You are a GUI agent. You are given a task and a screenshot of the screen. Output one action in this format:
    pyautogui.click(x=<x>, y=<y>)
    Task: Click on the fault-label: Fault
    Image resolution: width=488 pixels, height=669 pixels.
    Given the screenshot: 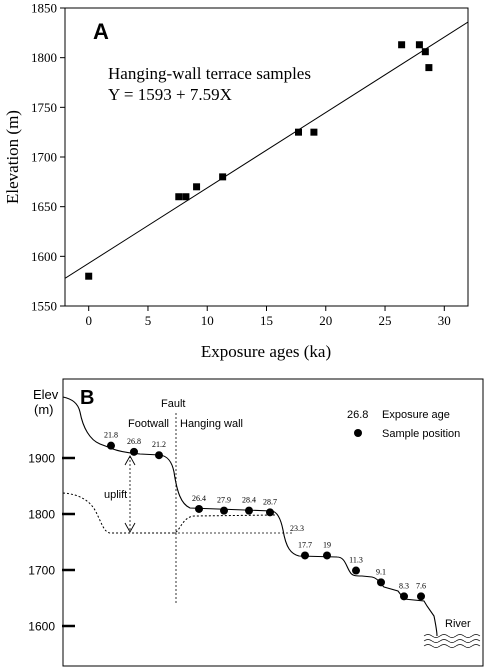 What is the action you would take?
    pyautogui.click(x=173, y=404)
    